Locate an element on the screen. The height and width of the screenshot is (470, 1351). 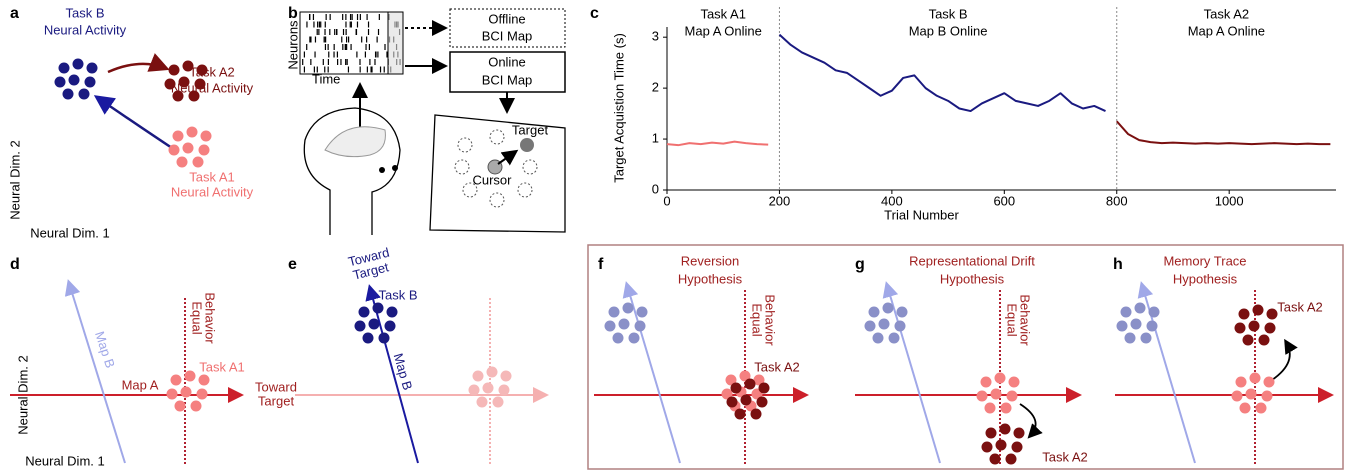
x-tick-label: 600 is located at coordinates (1004, 200).